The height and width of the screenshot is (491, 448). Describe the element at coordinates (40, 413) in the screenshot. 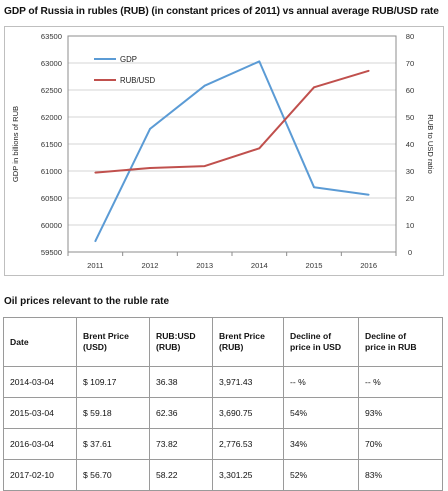

I see `cell-date: 2015-03-04` at that location.